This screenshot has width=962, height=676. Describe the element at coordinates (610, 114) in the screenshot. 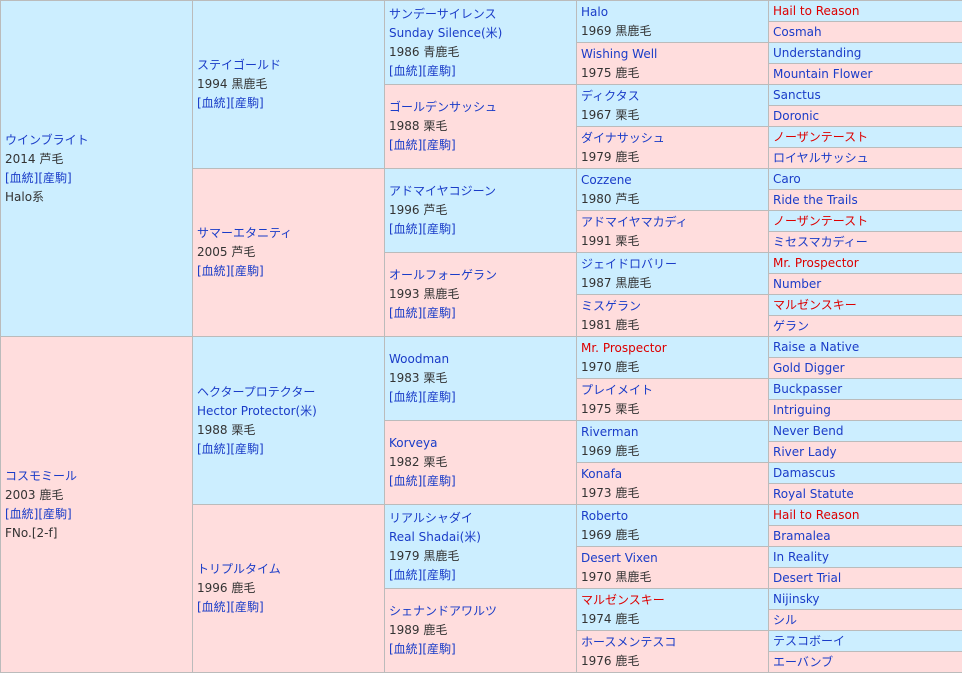

I see `horse-info: 1967 栗毛` at that location.